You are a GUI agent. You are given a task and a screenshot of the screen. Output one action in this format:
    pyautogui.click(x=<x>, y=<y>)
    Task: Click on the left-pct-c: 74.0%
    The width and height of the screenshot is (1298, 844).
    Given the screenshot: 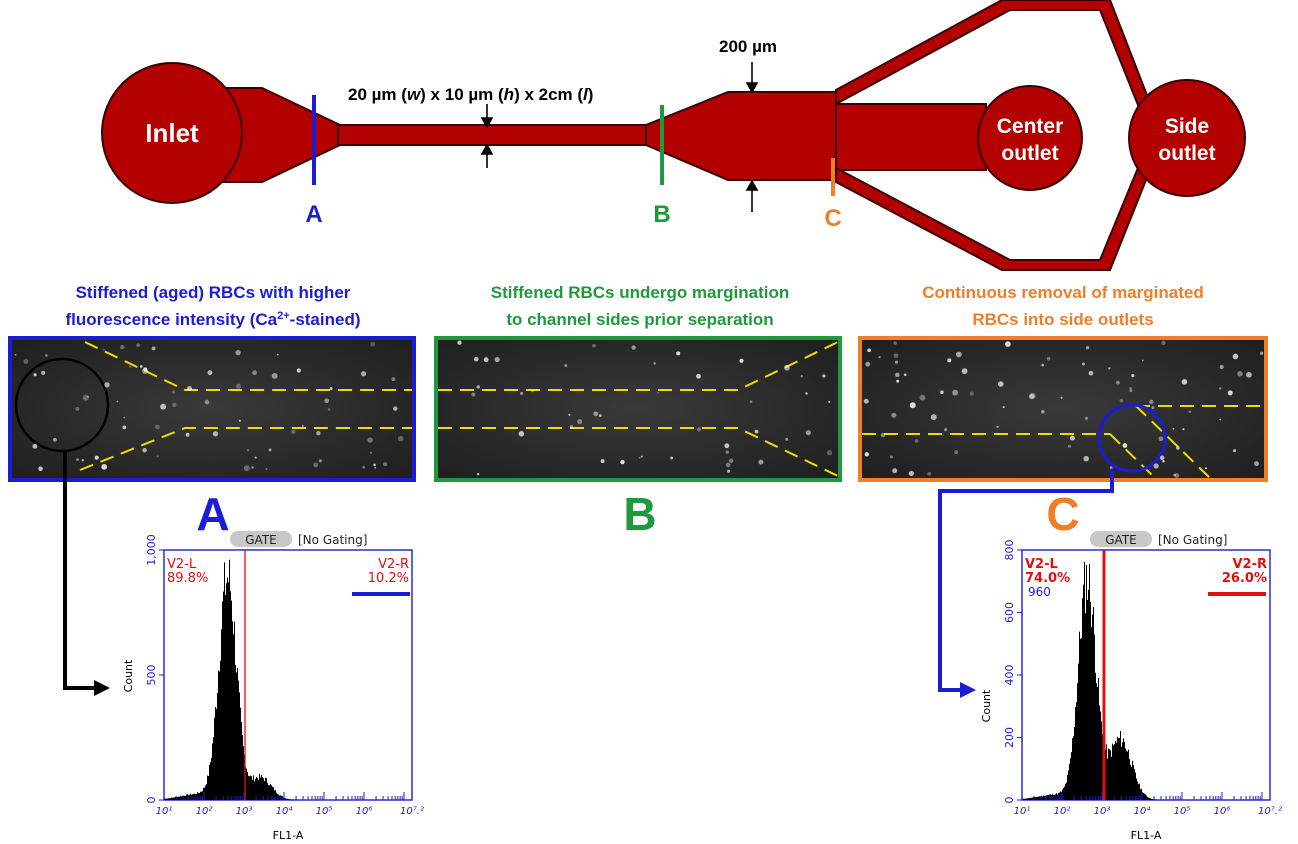 What is the action you would take?
    pyautogui.click(x=1047, y=578)
    